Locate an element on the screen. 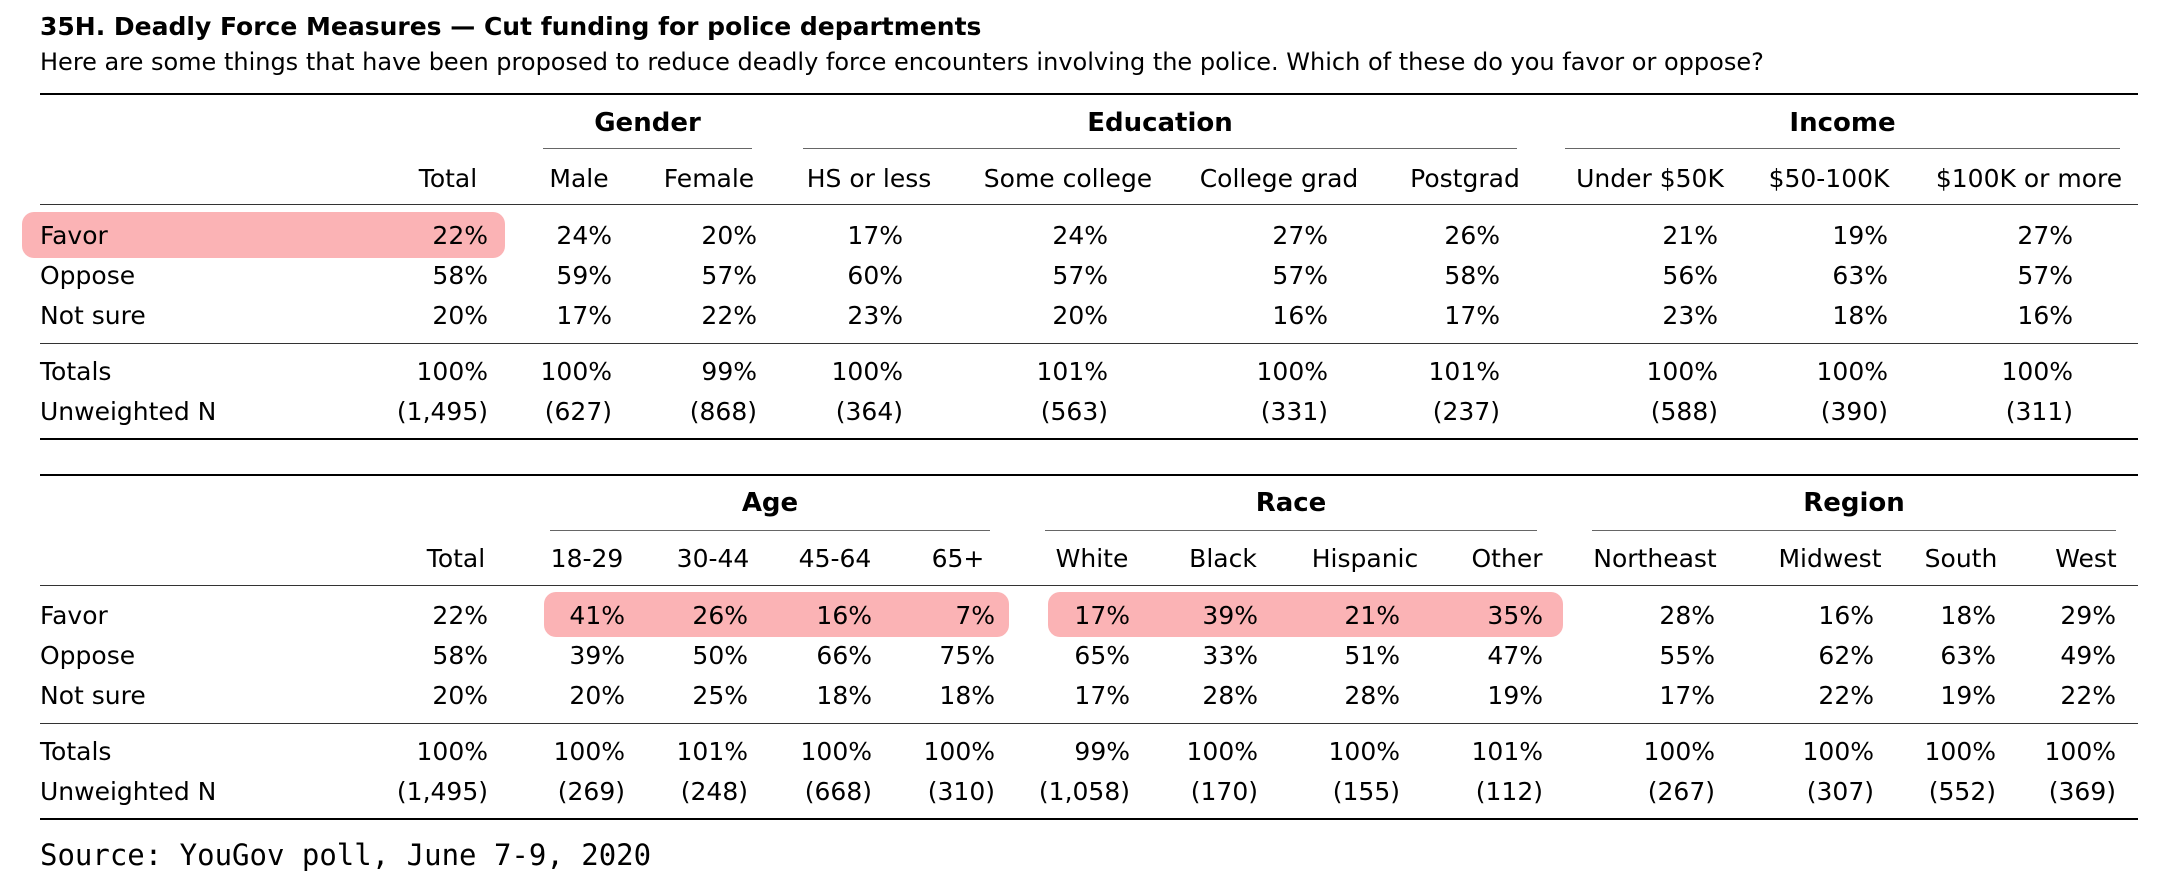  table-cell: 99% is located at coordinates (1102, 751).